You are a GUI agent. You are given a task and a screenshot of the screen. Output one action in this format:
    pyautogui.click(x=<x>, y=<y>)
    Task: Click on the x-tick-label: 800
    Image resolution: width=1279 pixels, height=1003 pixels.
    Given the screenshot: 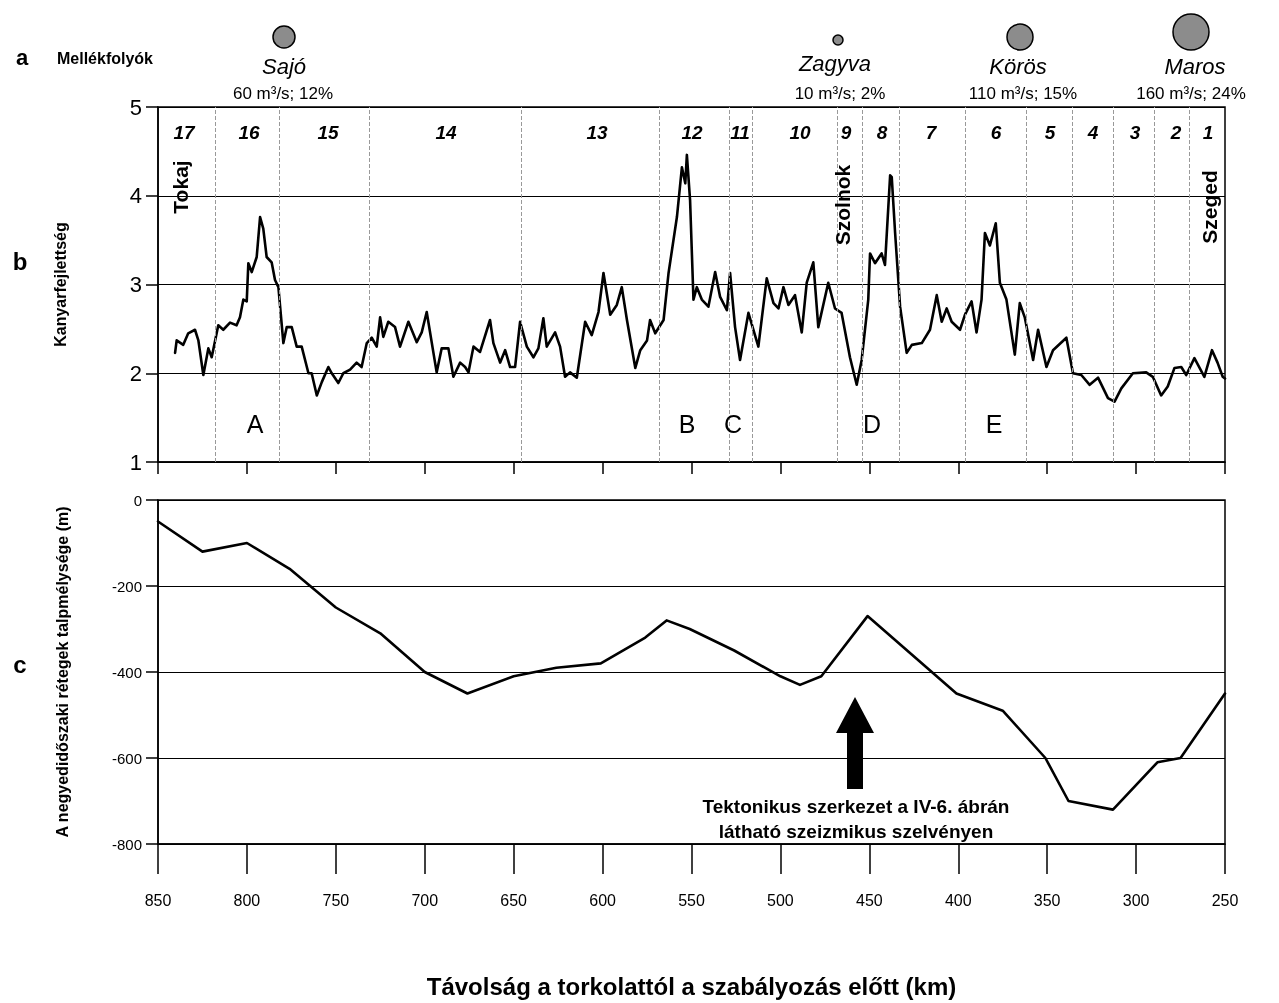 What is the action you would take?
    pyautogui.click(x=247, y=900)
    